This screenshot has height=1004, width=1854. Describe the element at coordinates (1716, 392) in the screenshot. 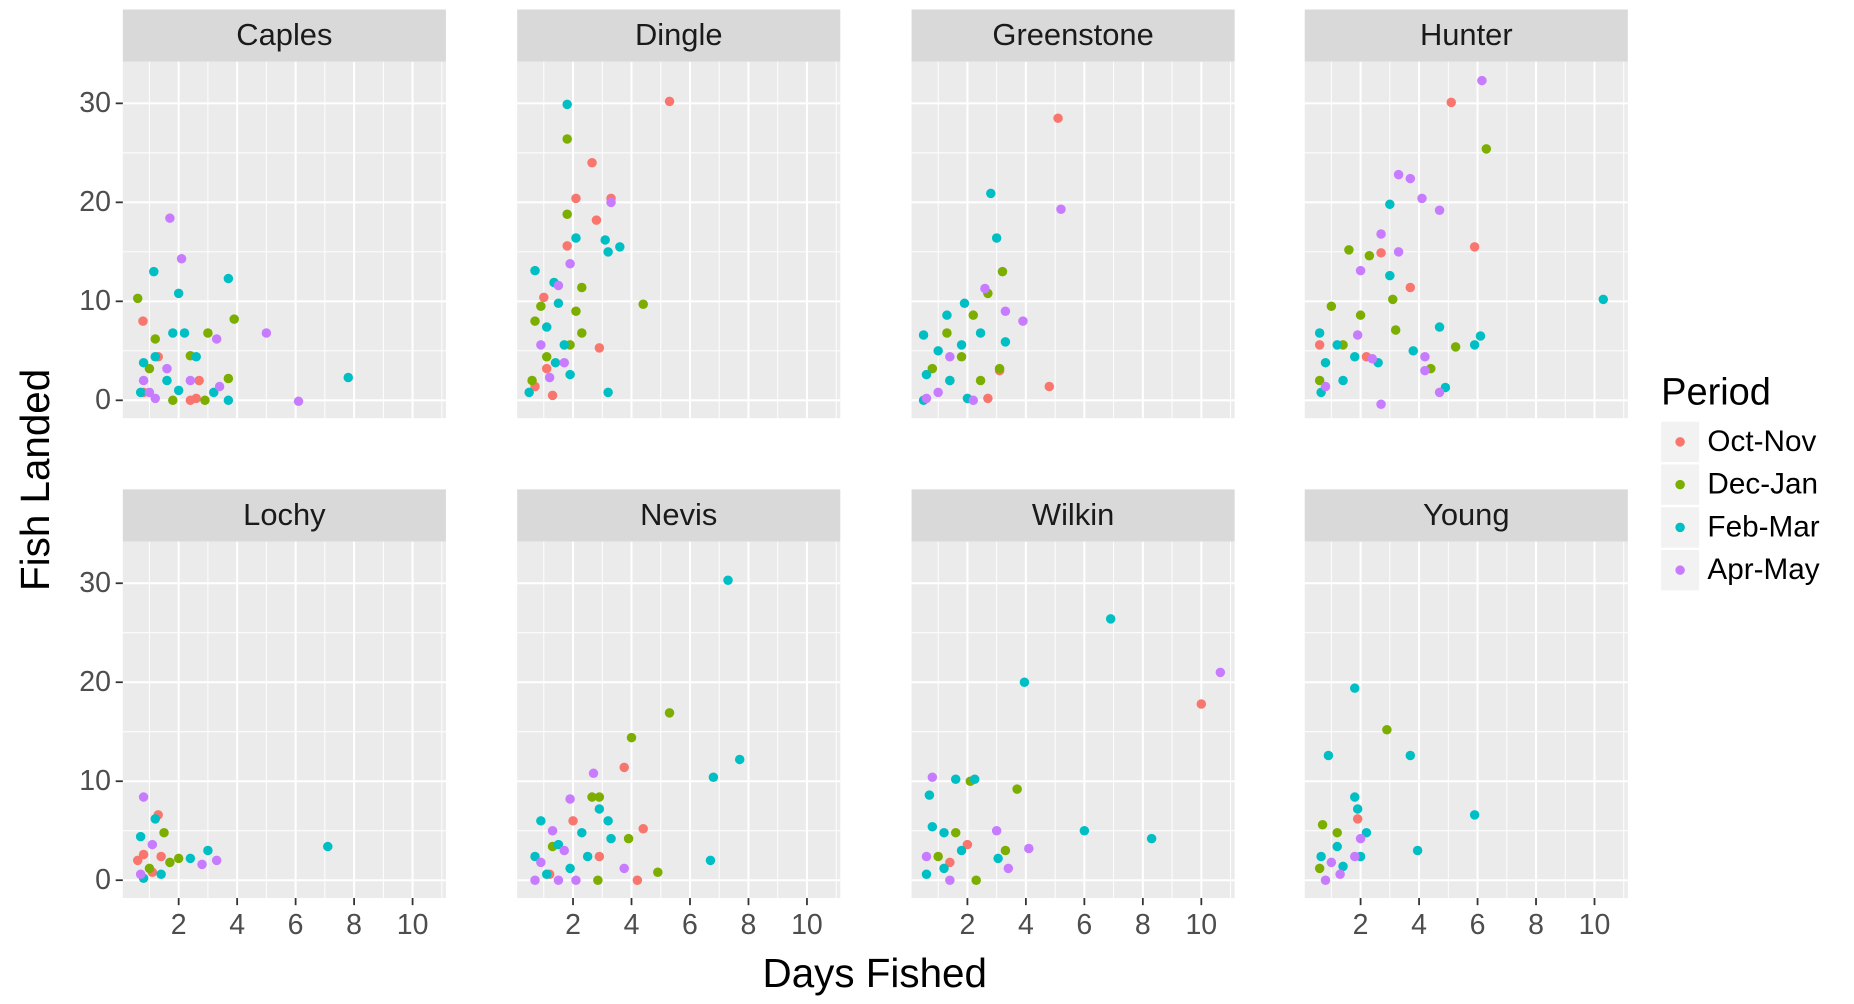

I see `legend-title: Period` at that location.